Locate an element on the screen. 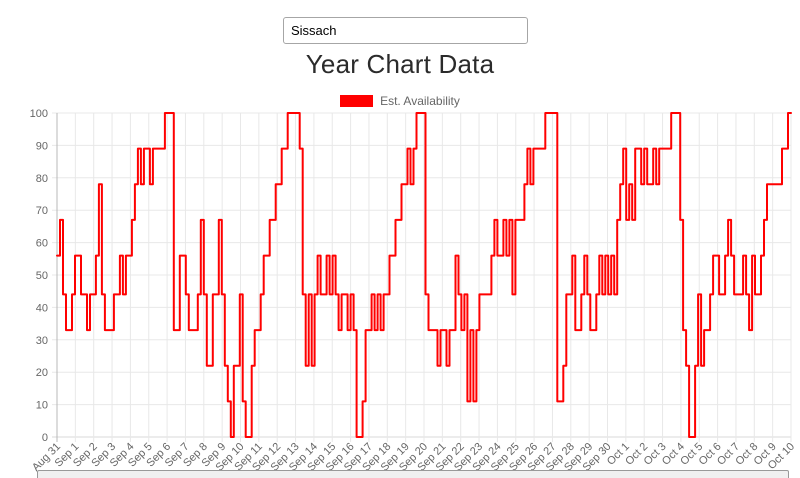  y-axis-label: 90 is located at coordinates (42, 146).